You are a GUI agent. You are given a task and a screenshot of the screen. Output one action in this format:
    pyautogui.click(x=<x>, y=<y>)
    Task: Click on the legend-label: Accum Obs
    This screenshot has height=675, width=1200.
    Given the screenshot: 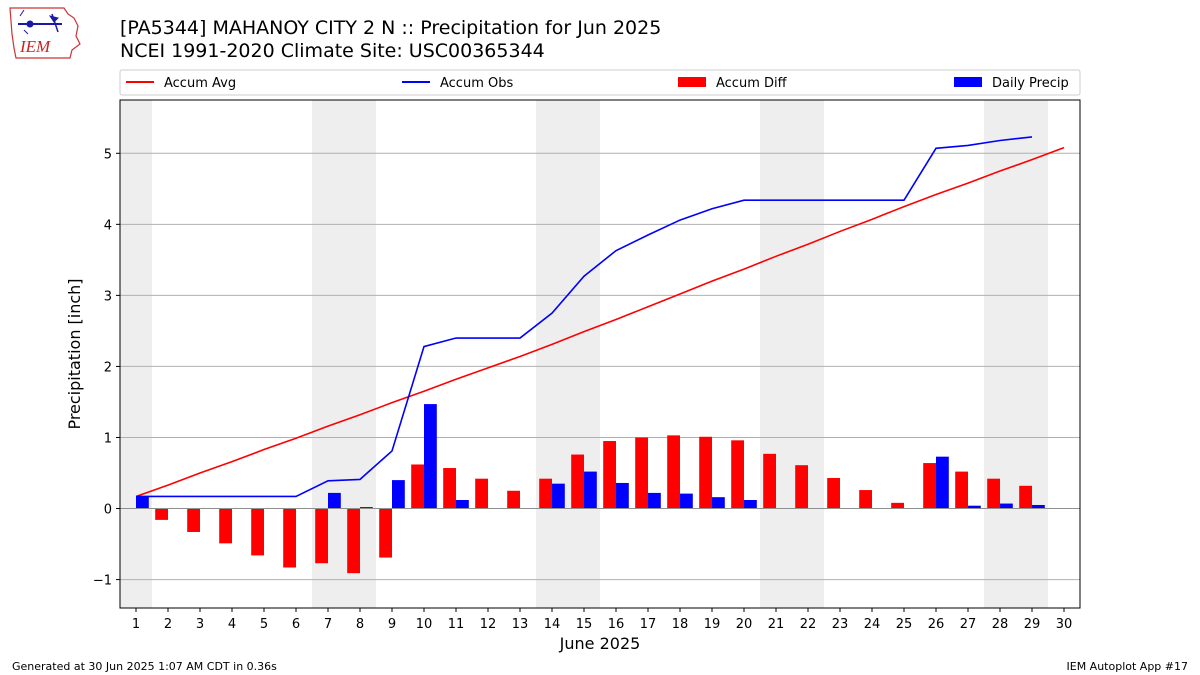 What is the action you would take?
    pyautogui.click(x=476, y=83)
    